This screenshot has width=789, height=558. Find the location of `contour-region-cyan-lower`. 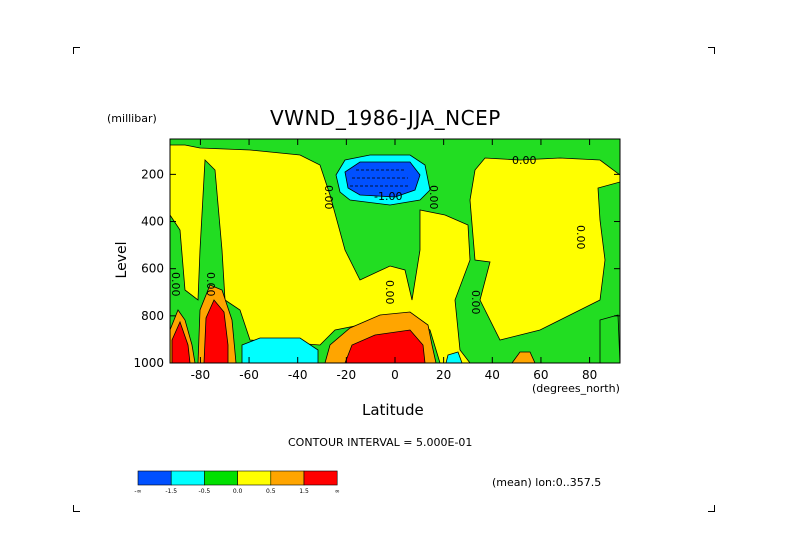

contour-region-cyan-lower is located at coordinates (280, 350).